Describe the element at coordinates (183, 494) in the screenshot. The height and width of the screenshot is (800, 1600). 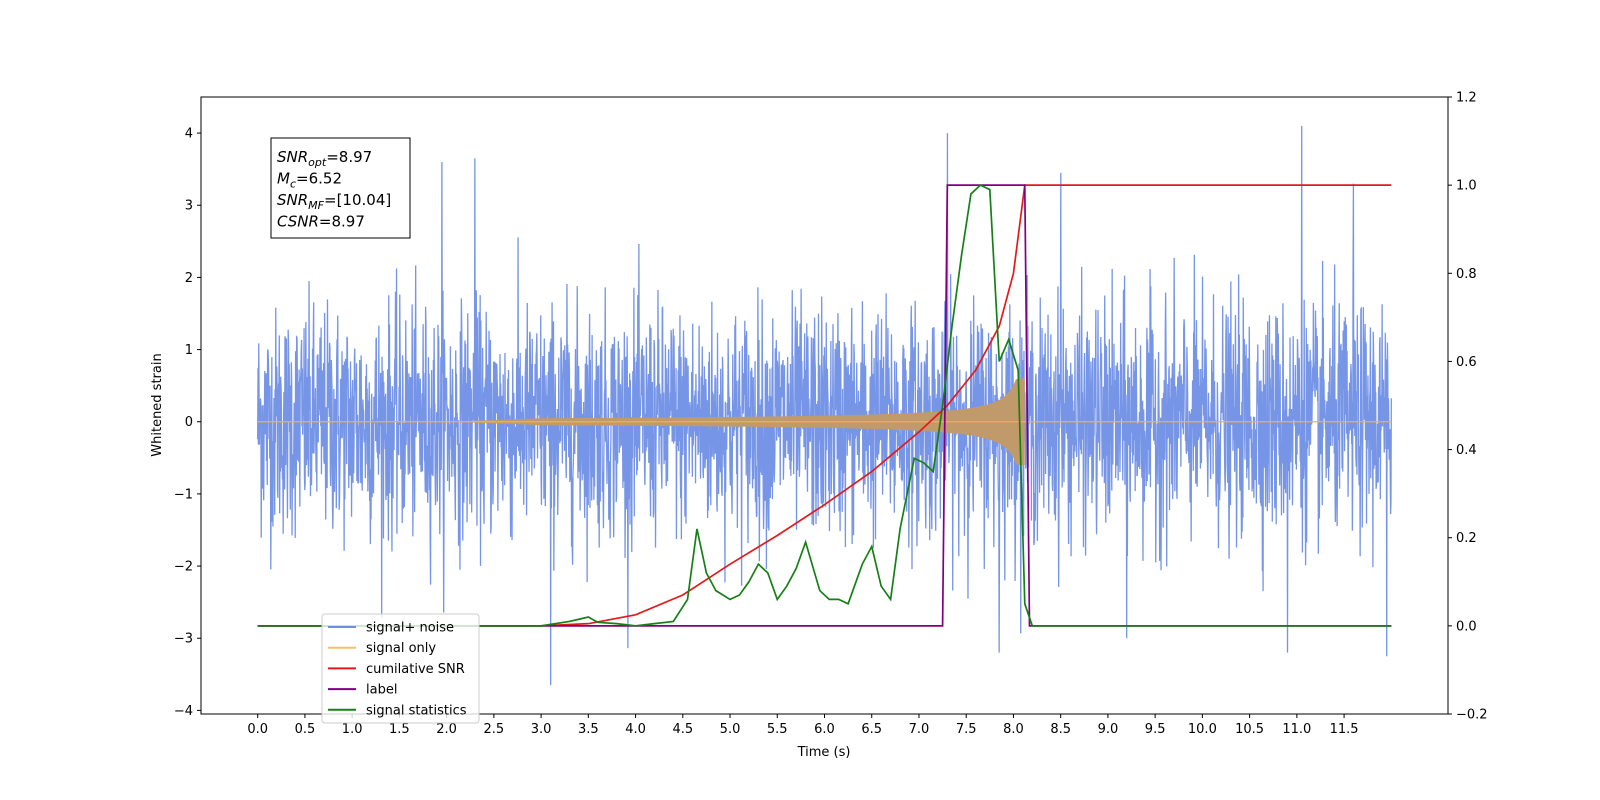
I see `y-left-tick-label: −1` at that location.